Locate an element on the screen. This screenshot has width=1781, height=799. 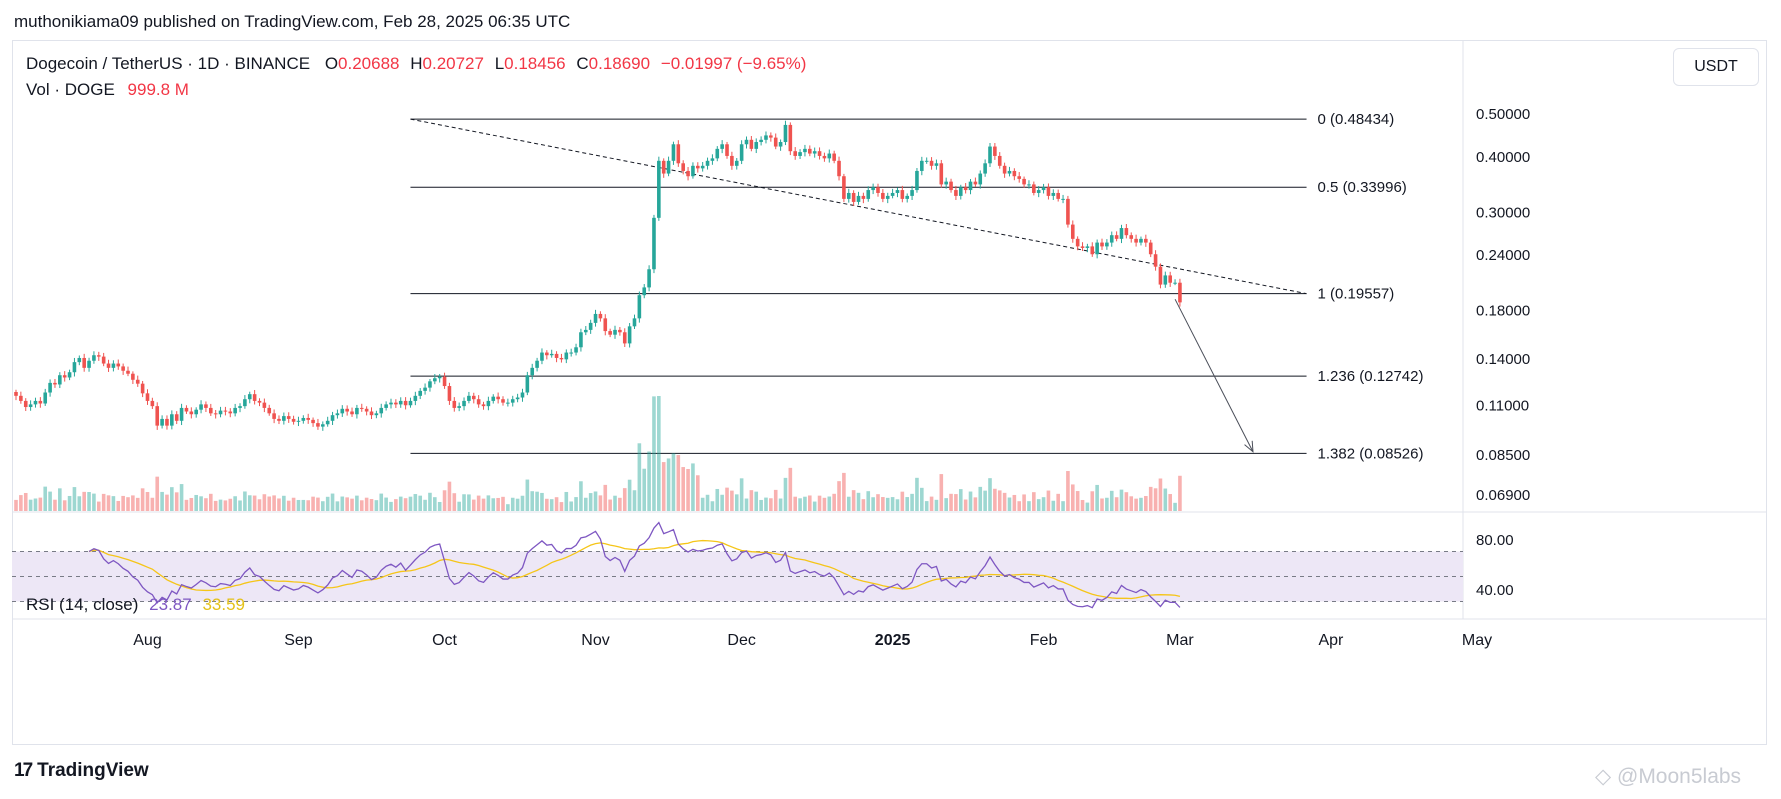
rsi-tick-label: 80.00 is located at coordinates (1495, 540).